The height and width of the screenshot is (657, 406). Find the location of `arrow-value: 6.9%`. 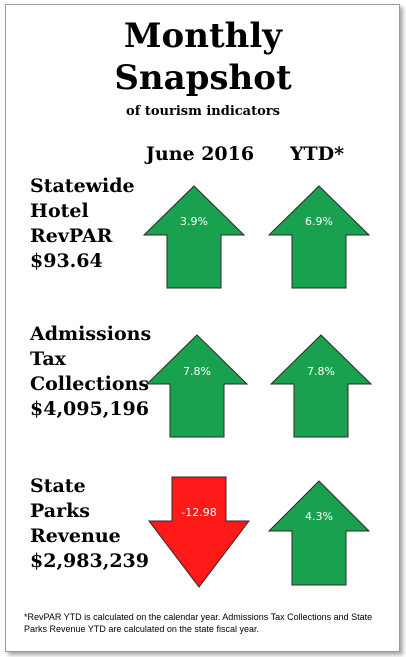

arrow-value: 6.9% is located at coordinates (319, 221).